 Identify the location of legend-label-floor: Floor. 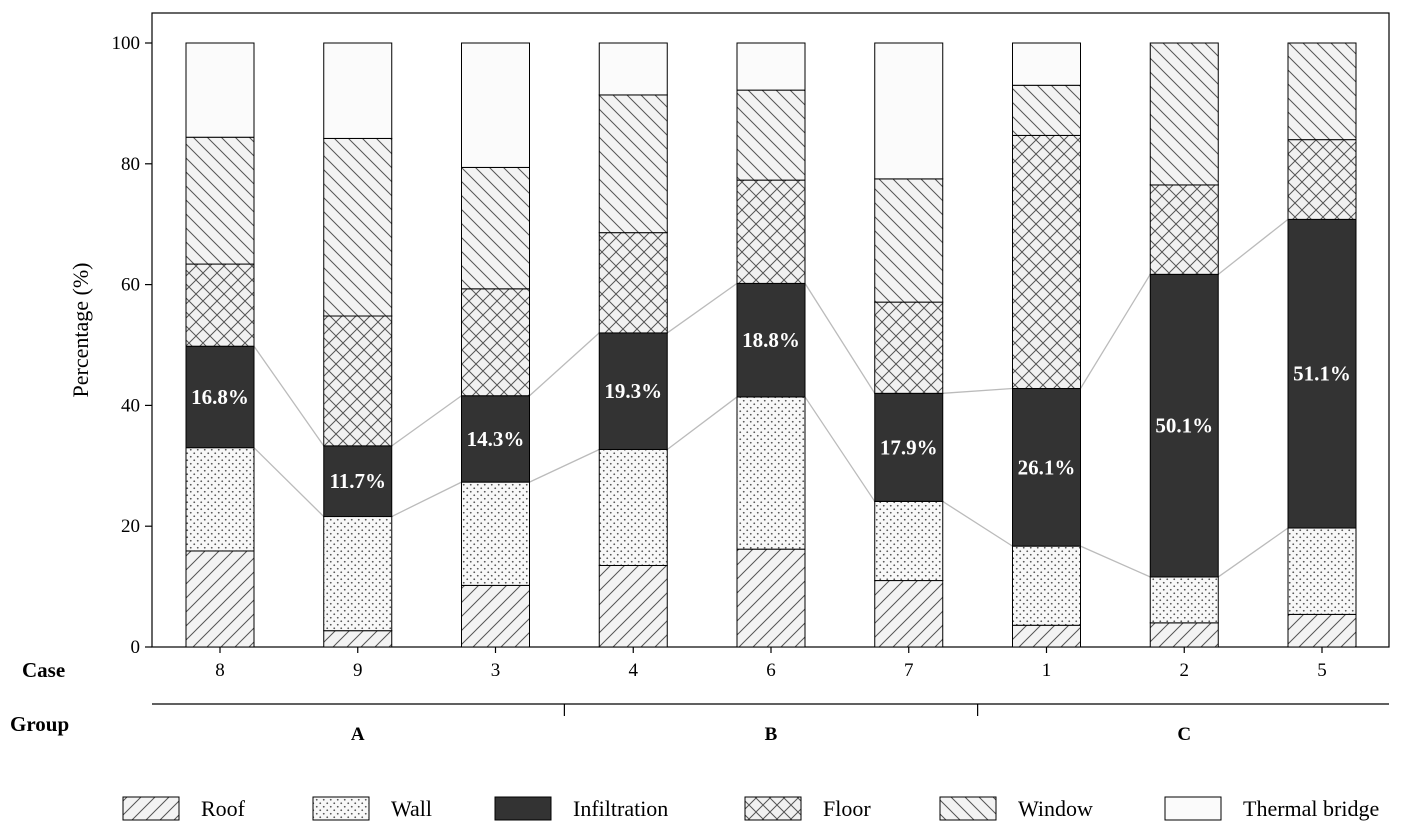
(847, 808).